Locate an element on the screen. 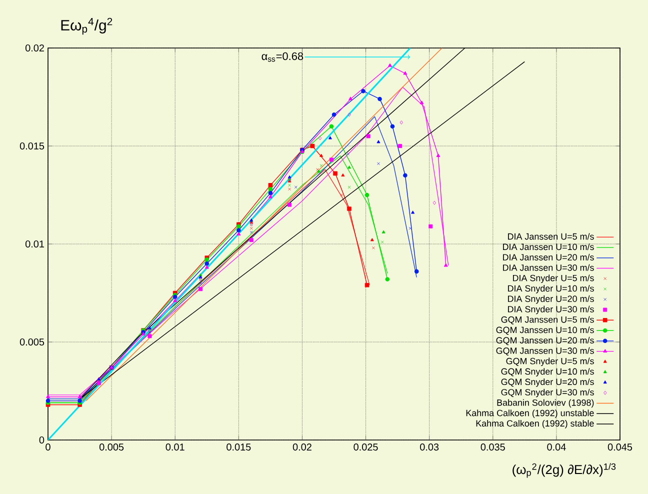 The image size is (648, 494). legend-label: GQM Snyder U=20 m/s is located at coordinates (547, 382).